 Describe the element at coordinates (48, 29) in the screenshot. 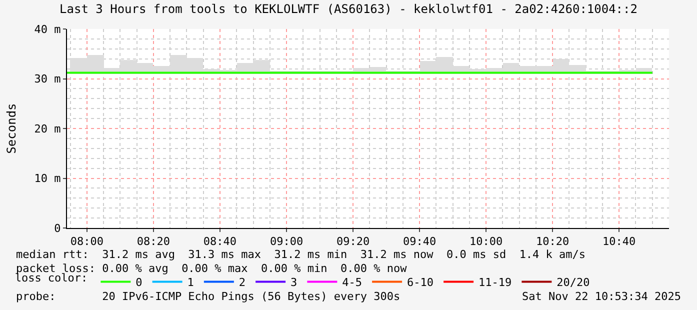

I see `y-tick-label: 40 m` at that location.